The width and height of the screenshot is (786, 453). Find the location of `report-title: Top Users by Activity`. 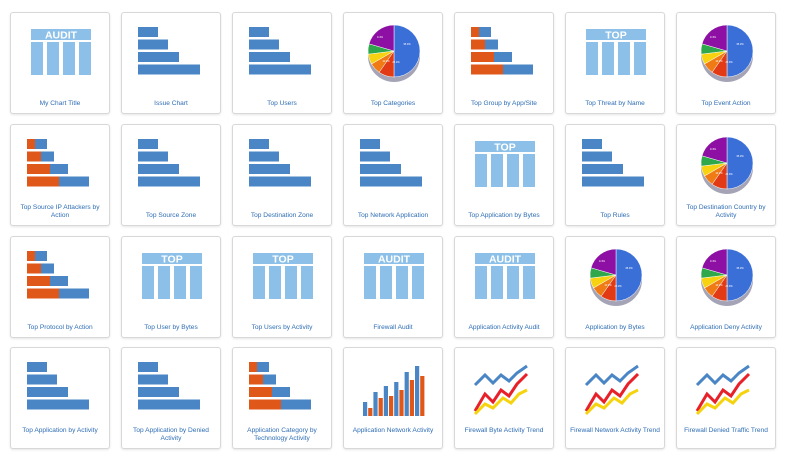

report-title: Top Users by Activity is located at coordinates (282, 327).